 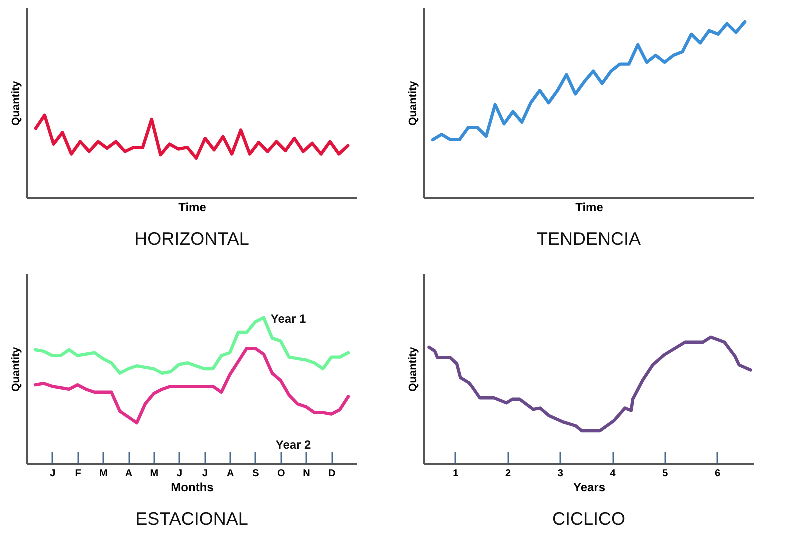 What do you see at coordinates (613, 474) in the screenshot?
I see `x-tick-label: 4` at bounding box center [613, 474].